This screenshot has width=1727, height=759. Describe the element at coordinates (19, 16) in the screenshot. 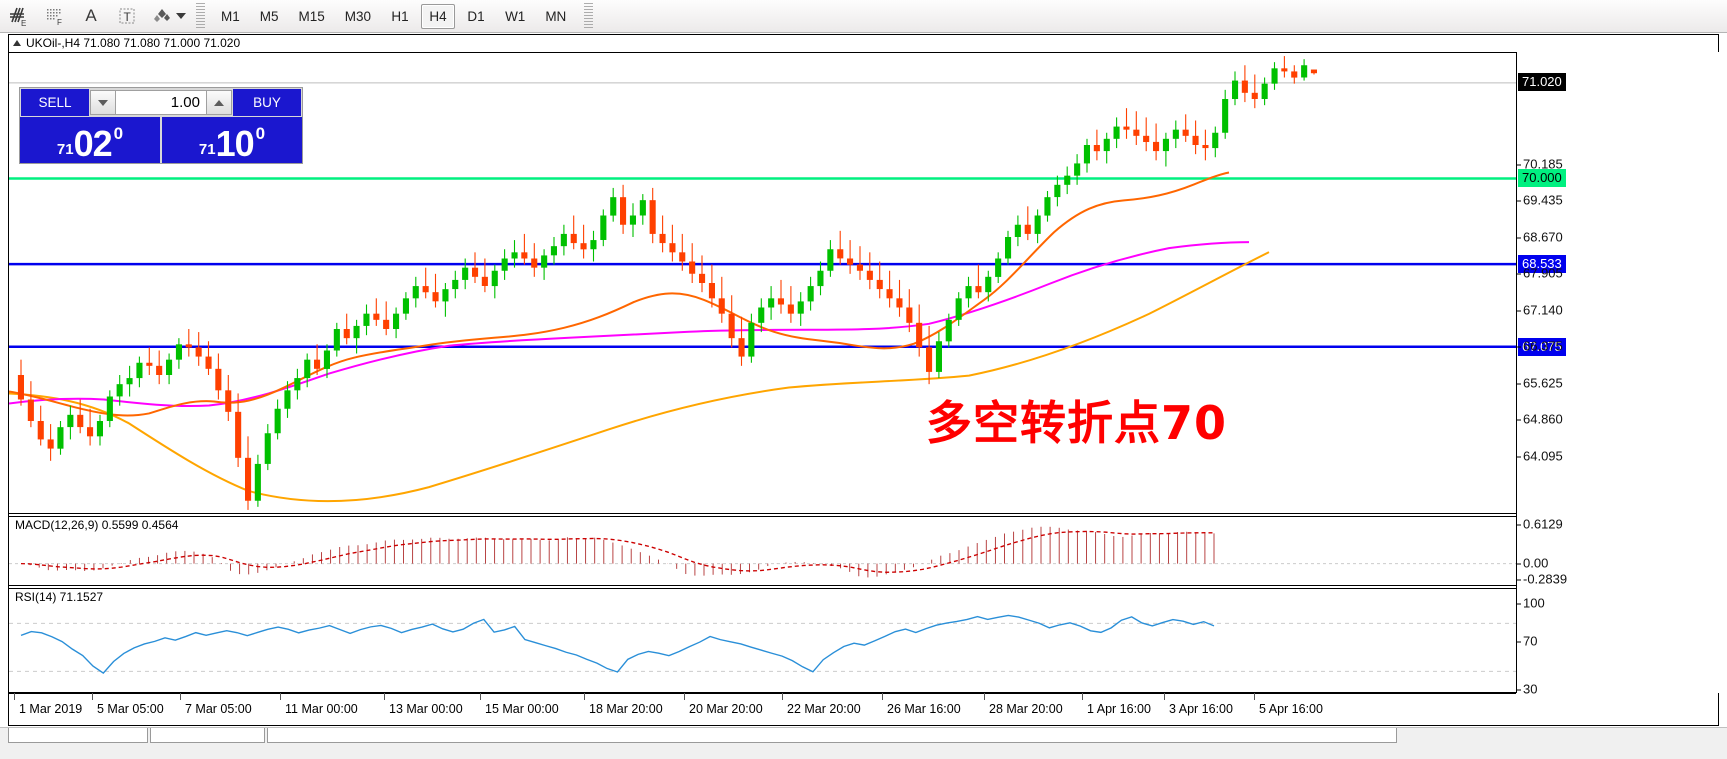

I see `indicators-icon: E` at that location.